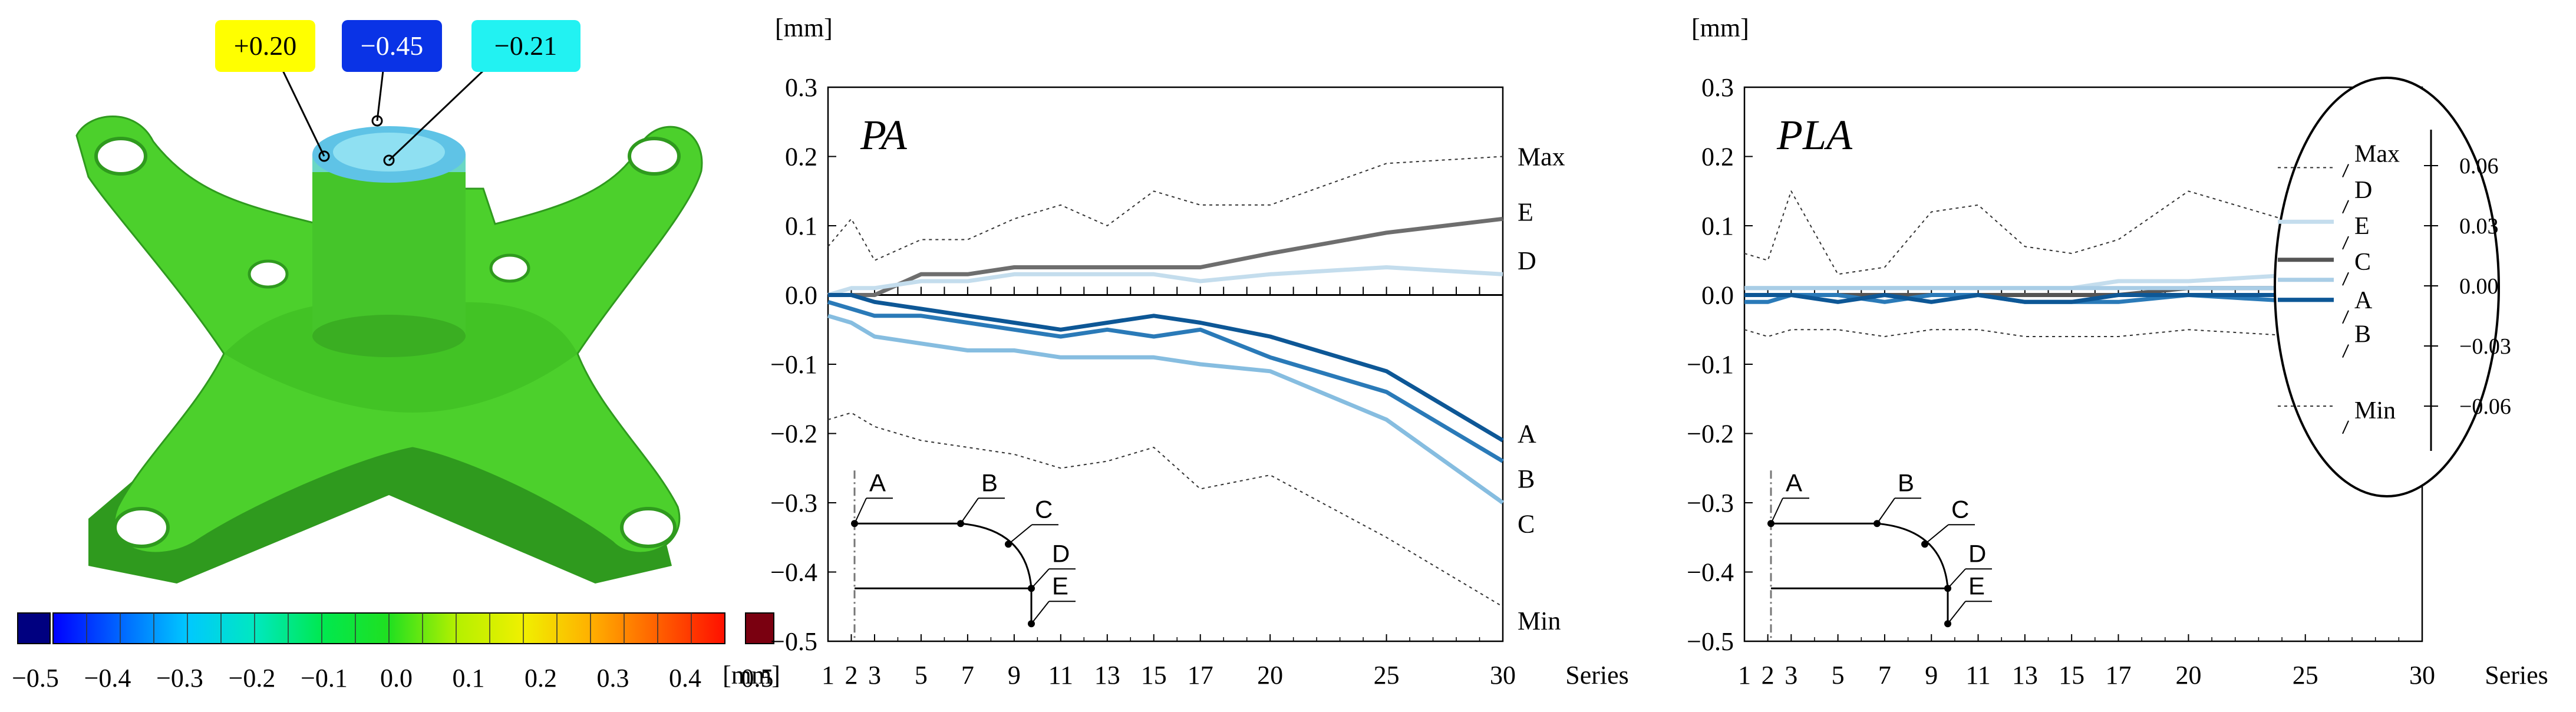 This screenshot has height=712, width=2576. What do you see at coordinates (1060, 585) in the screenshot?
I see `inset-label: E` at bounding box center [1060, 585].